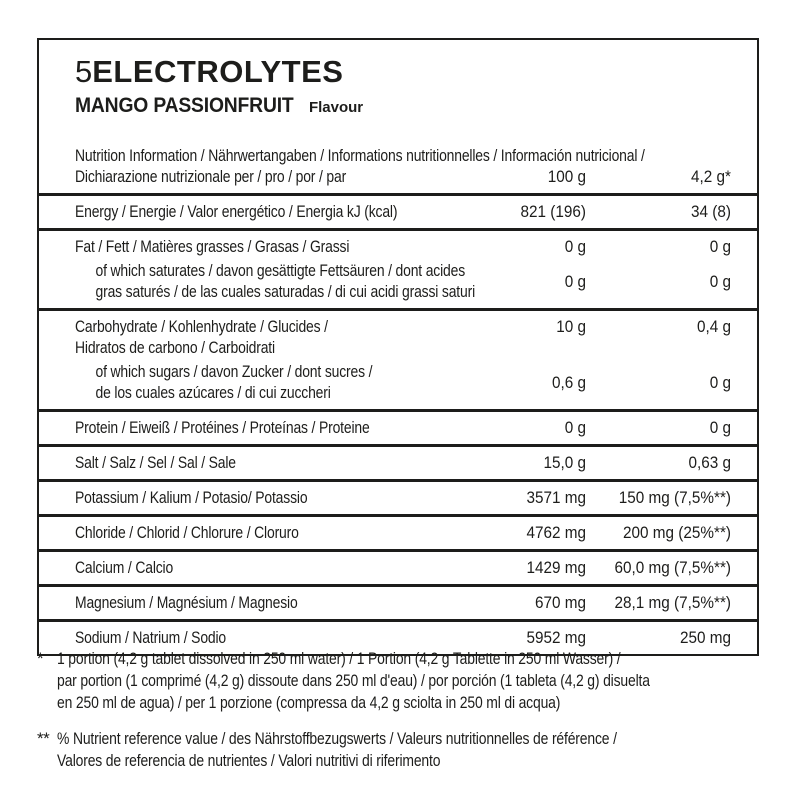 Image resolution: width=800 pixels, height=800 pixels. I want to click on footnote-nrv-marker: **, so click(43, 738).